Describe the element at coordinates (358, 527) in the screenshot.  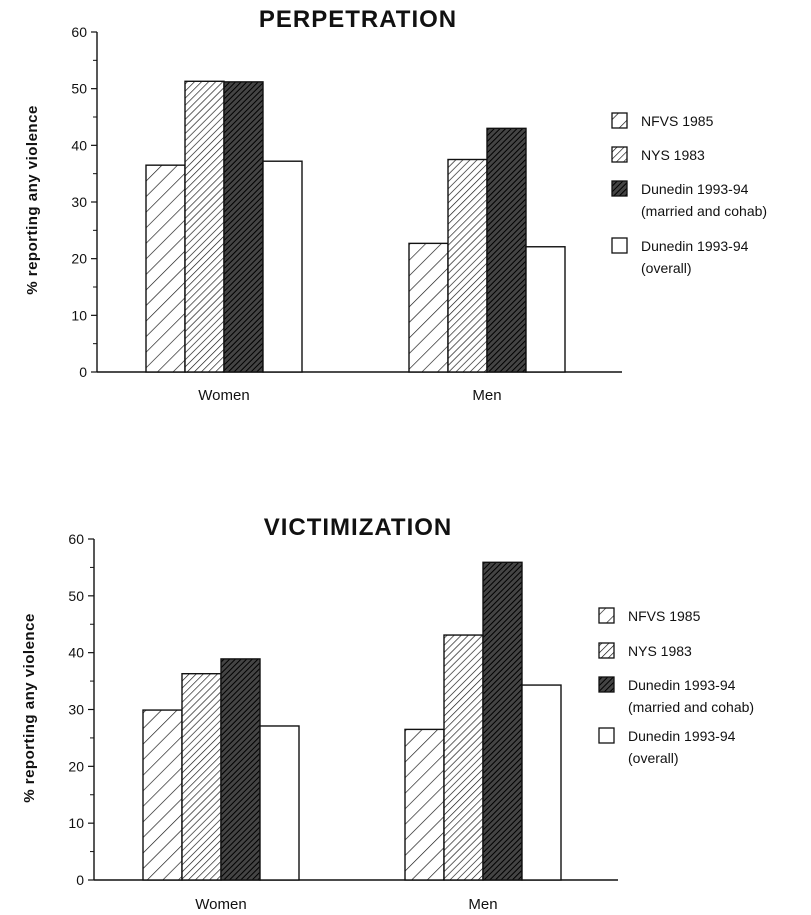
I see `chart-title: VICTIMIZATION` at that location.